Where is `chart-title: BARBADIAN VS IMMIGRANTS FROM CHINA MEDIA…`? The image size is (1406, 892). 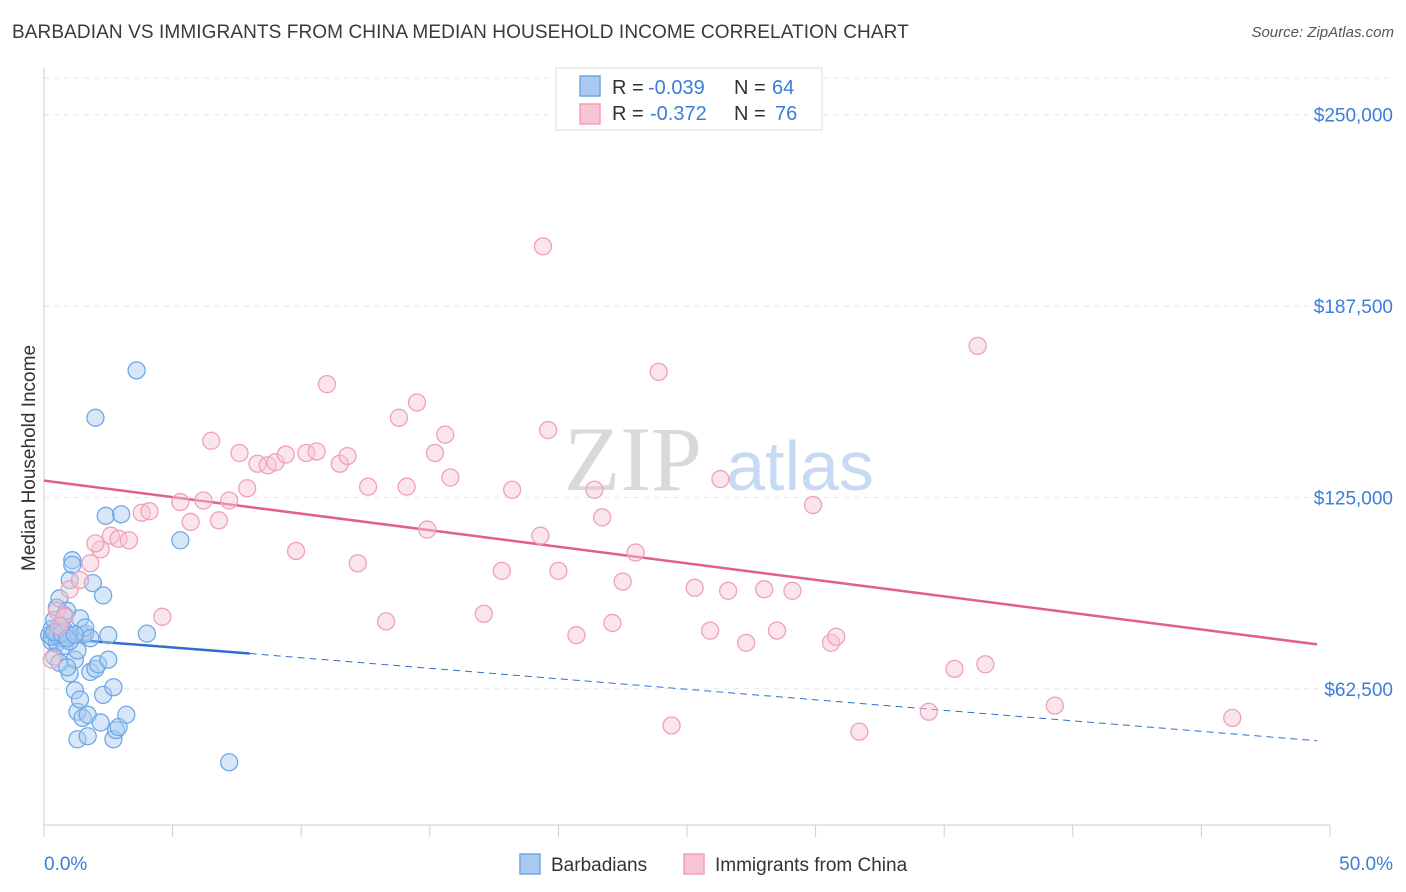
chart-title: BARBADIAN VS IMMIGRANTS FROM CHINA MEDIA… is located at coordinates (460, 32).